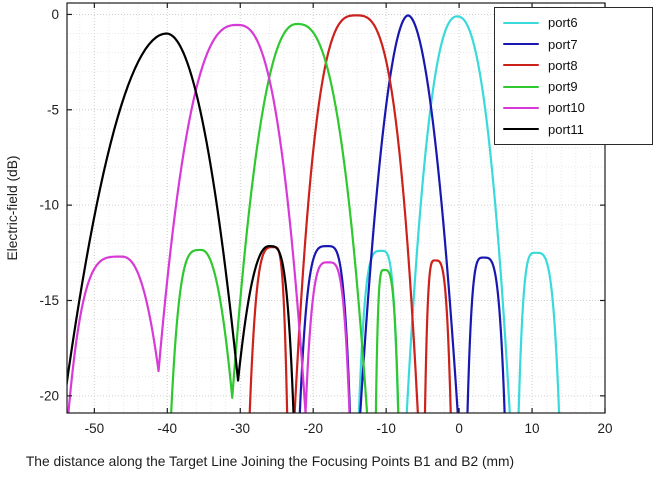 The height and width of the screenshot is (493, 664). What do you see at coordinates (386, 428) in the screenshot?
I see `x-tick-label: -10` at bounding box center [386, 428].